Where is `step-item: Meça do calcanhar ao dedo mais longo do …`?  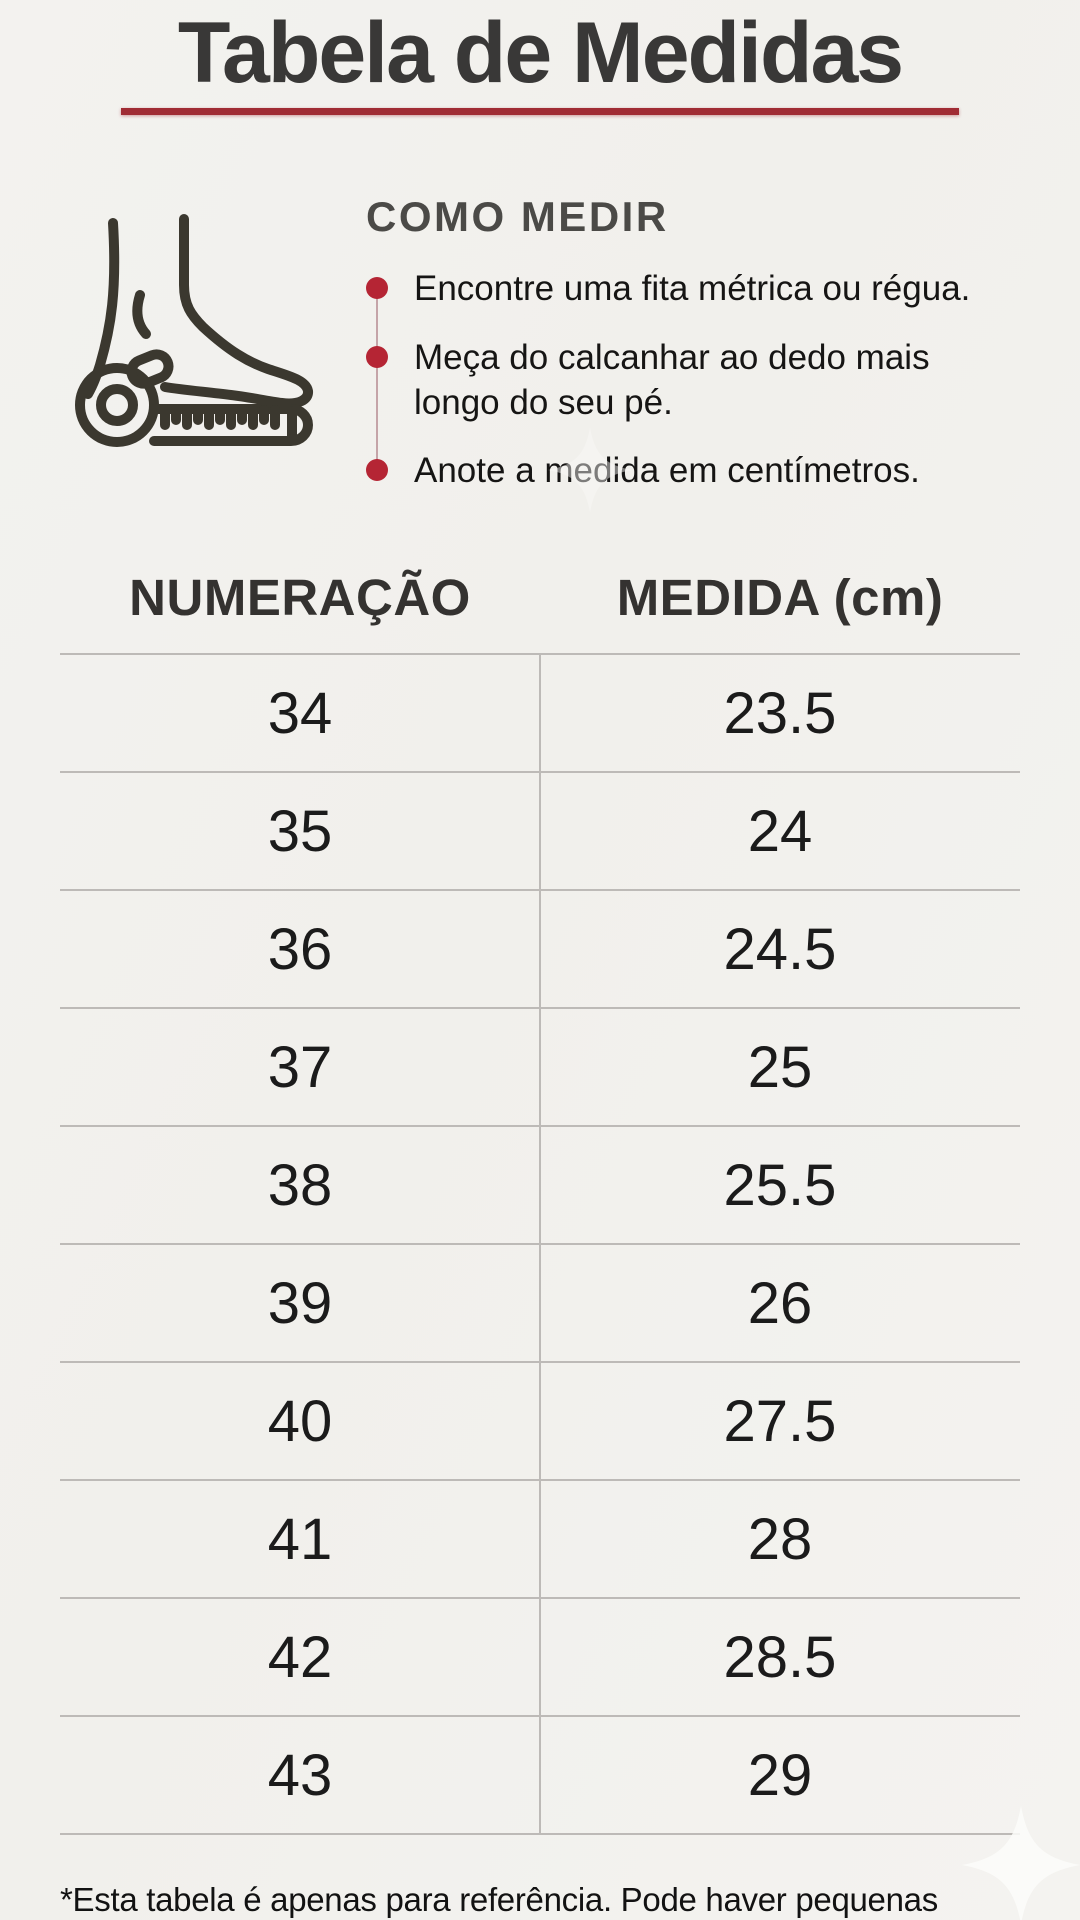 step-item: Meça do calcanhar ao dedo mais longo do … is located at coordinates (676, 381).